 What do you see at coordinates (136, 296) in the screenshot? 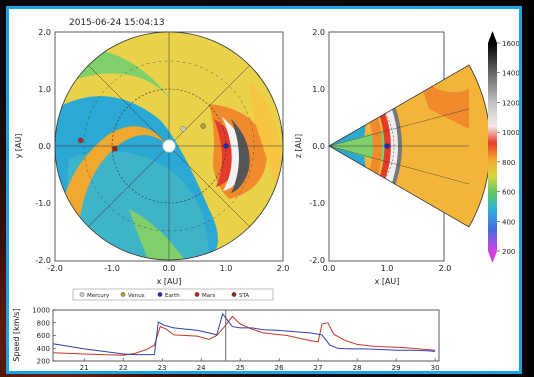
I see `legend-label: Venus` at bounding box center [136, 296].